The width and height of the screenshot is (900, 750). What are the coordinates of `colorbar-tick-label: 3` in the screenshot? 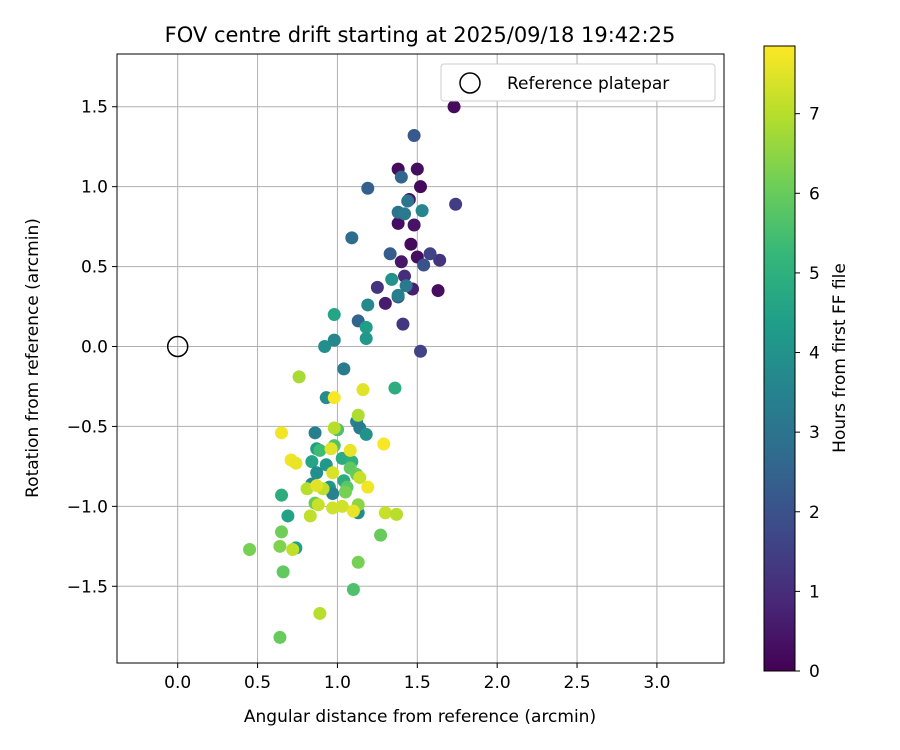 It's located at (814, 433).